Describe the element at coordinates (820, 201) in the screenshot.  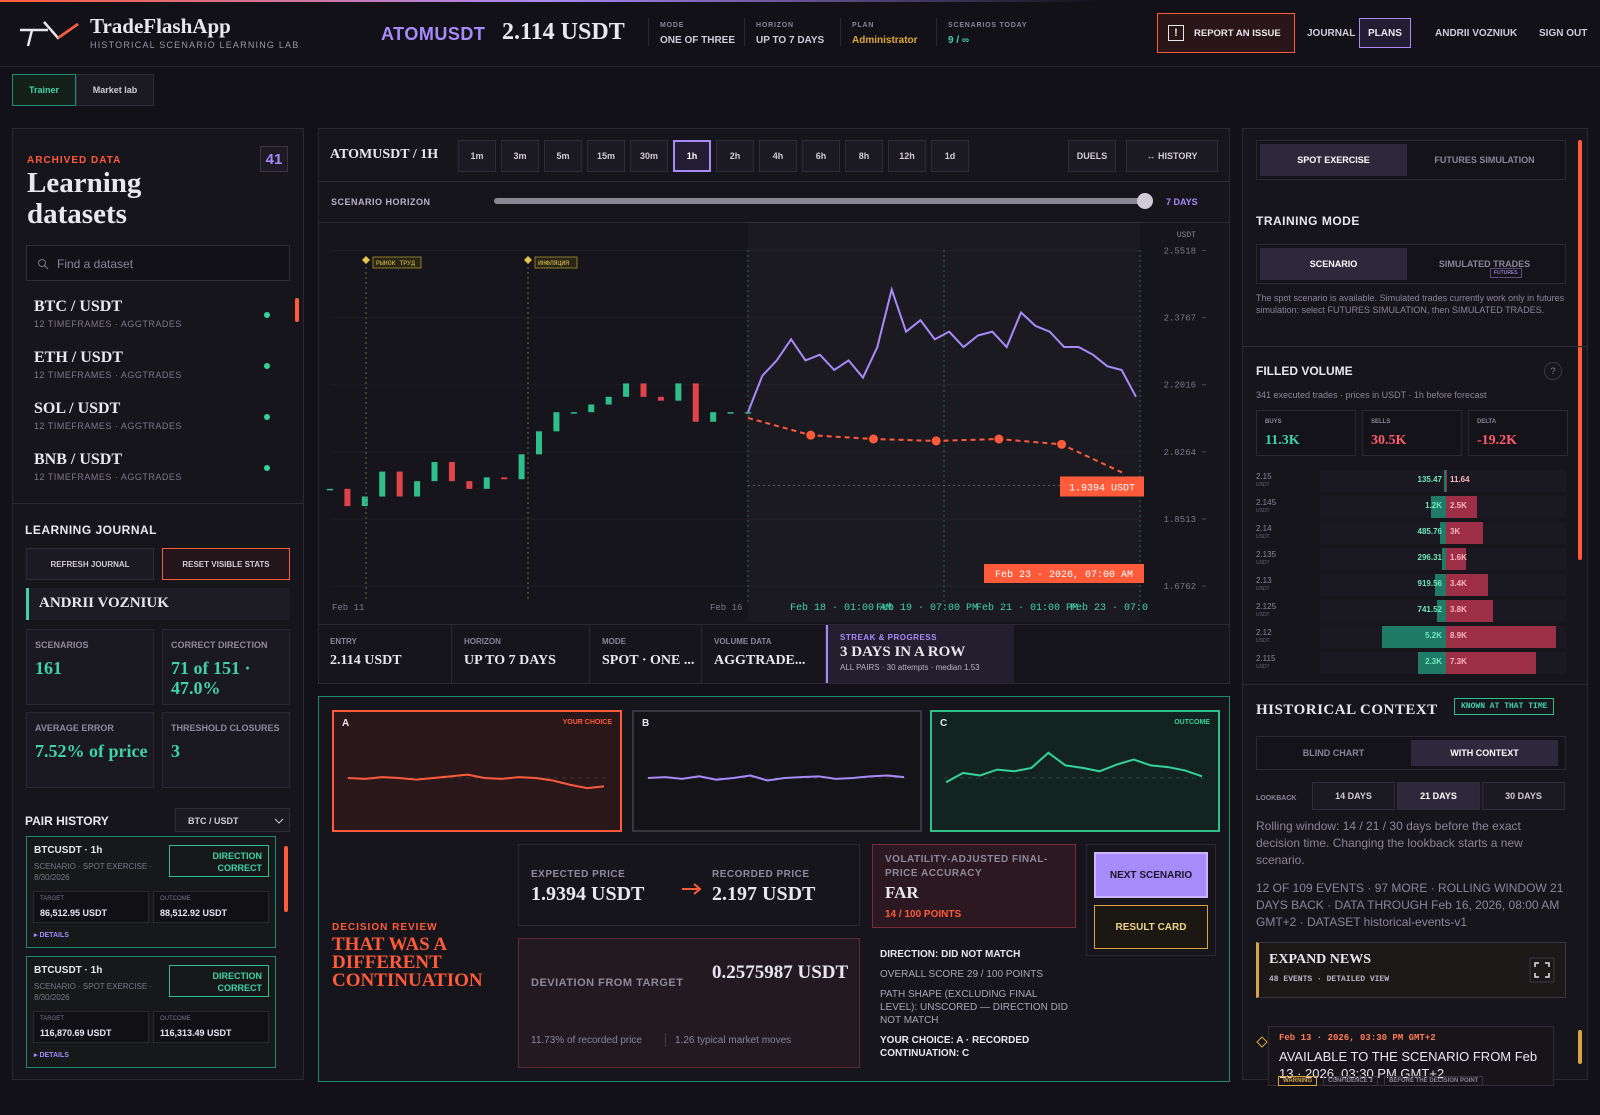
I see `horizon-slider` at that location.